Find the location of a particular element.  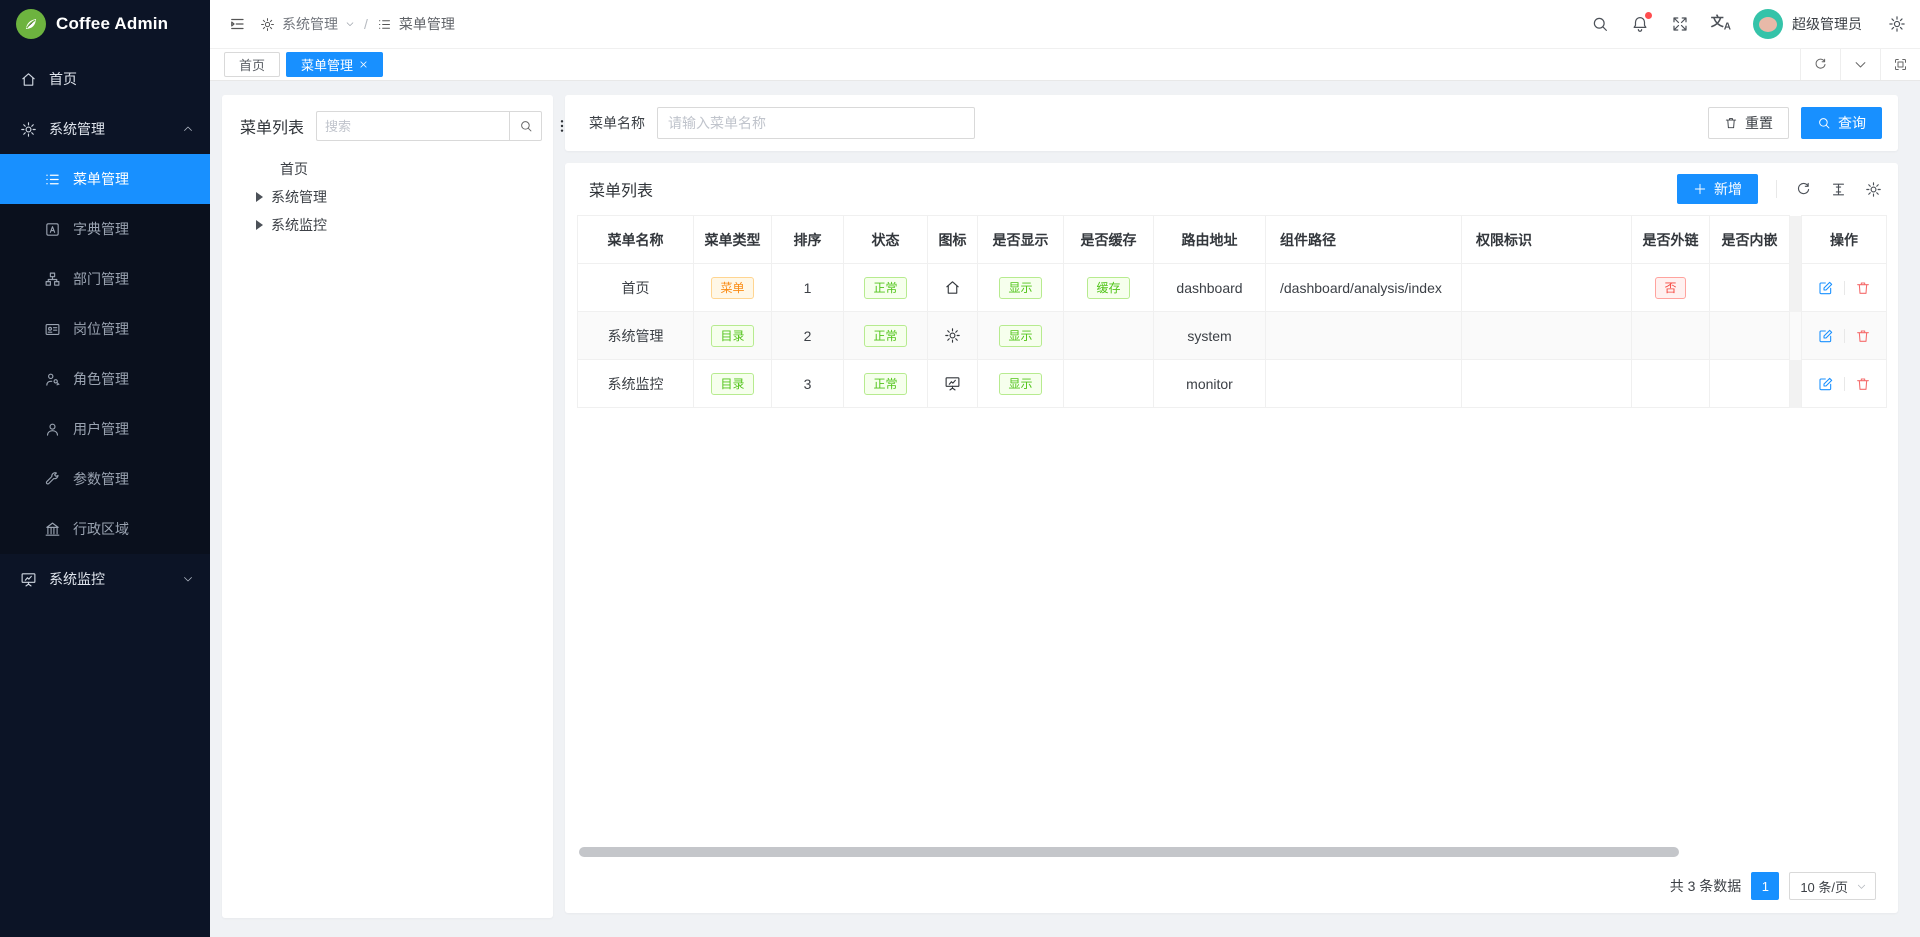

dictionary-icon is located at coordinates (52, 229).